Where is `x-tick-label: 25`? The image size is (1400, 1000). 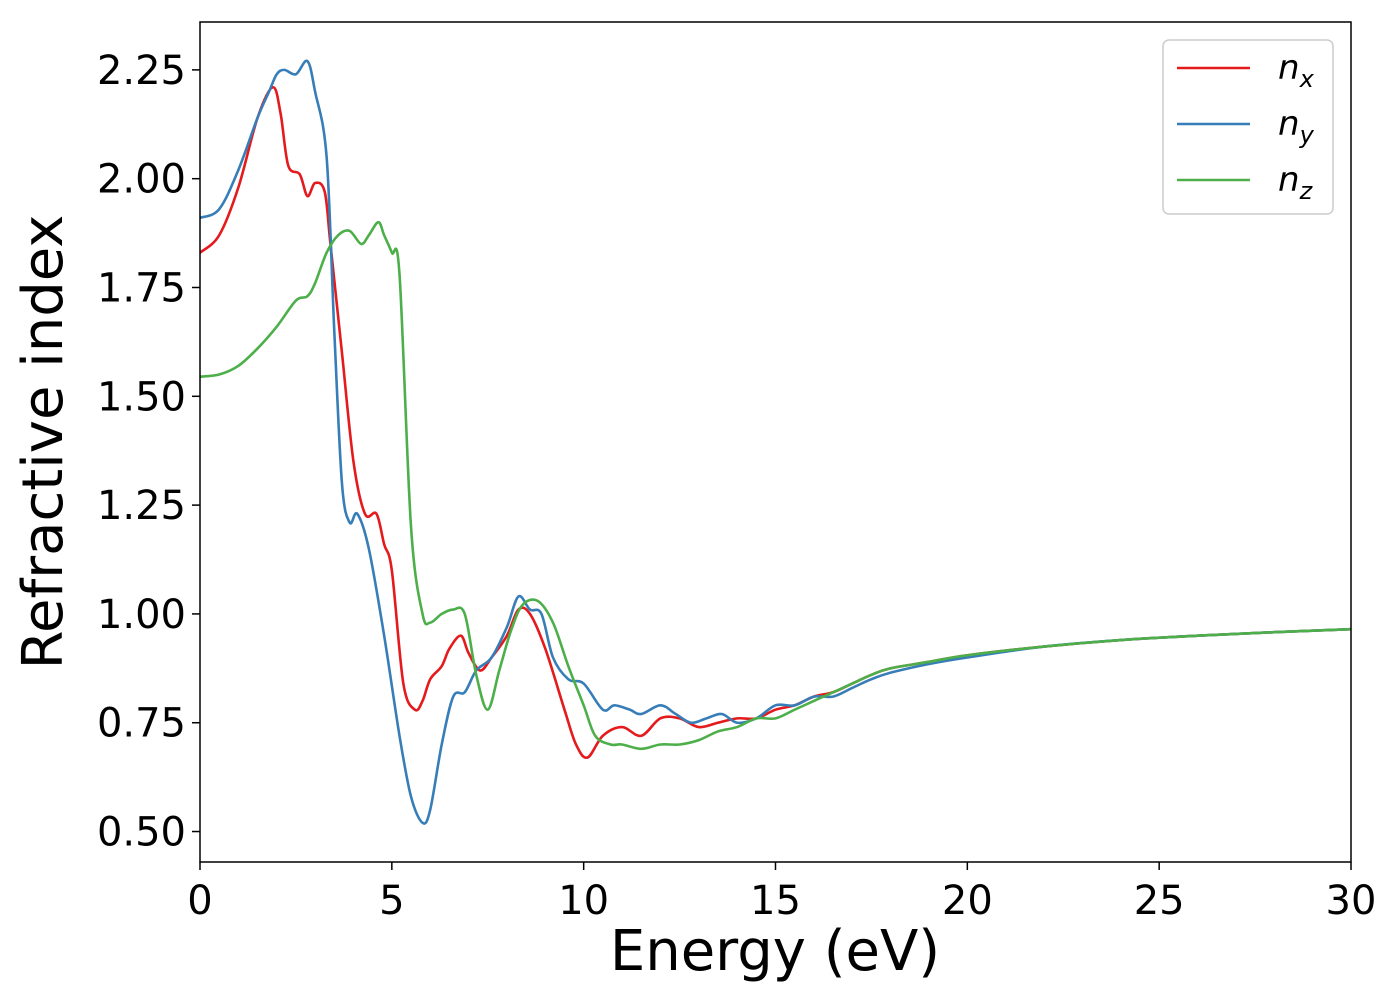
x-tick-label: 25 is located at coordinates (1159, 901).